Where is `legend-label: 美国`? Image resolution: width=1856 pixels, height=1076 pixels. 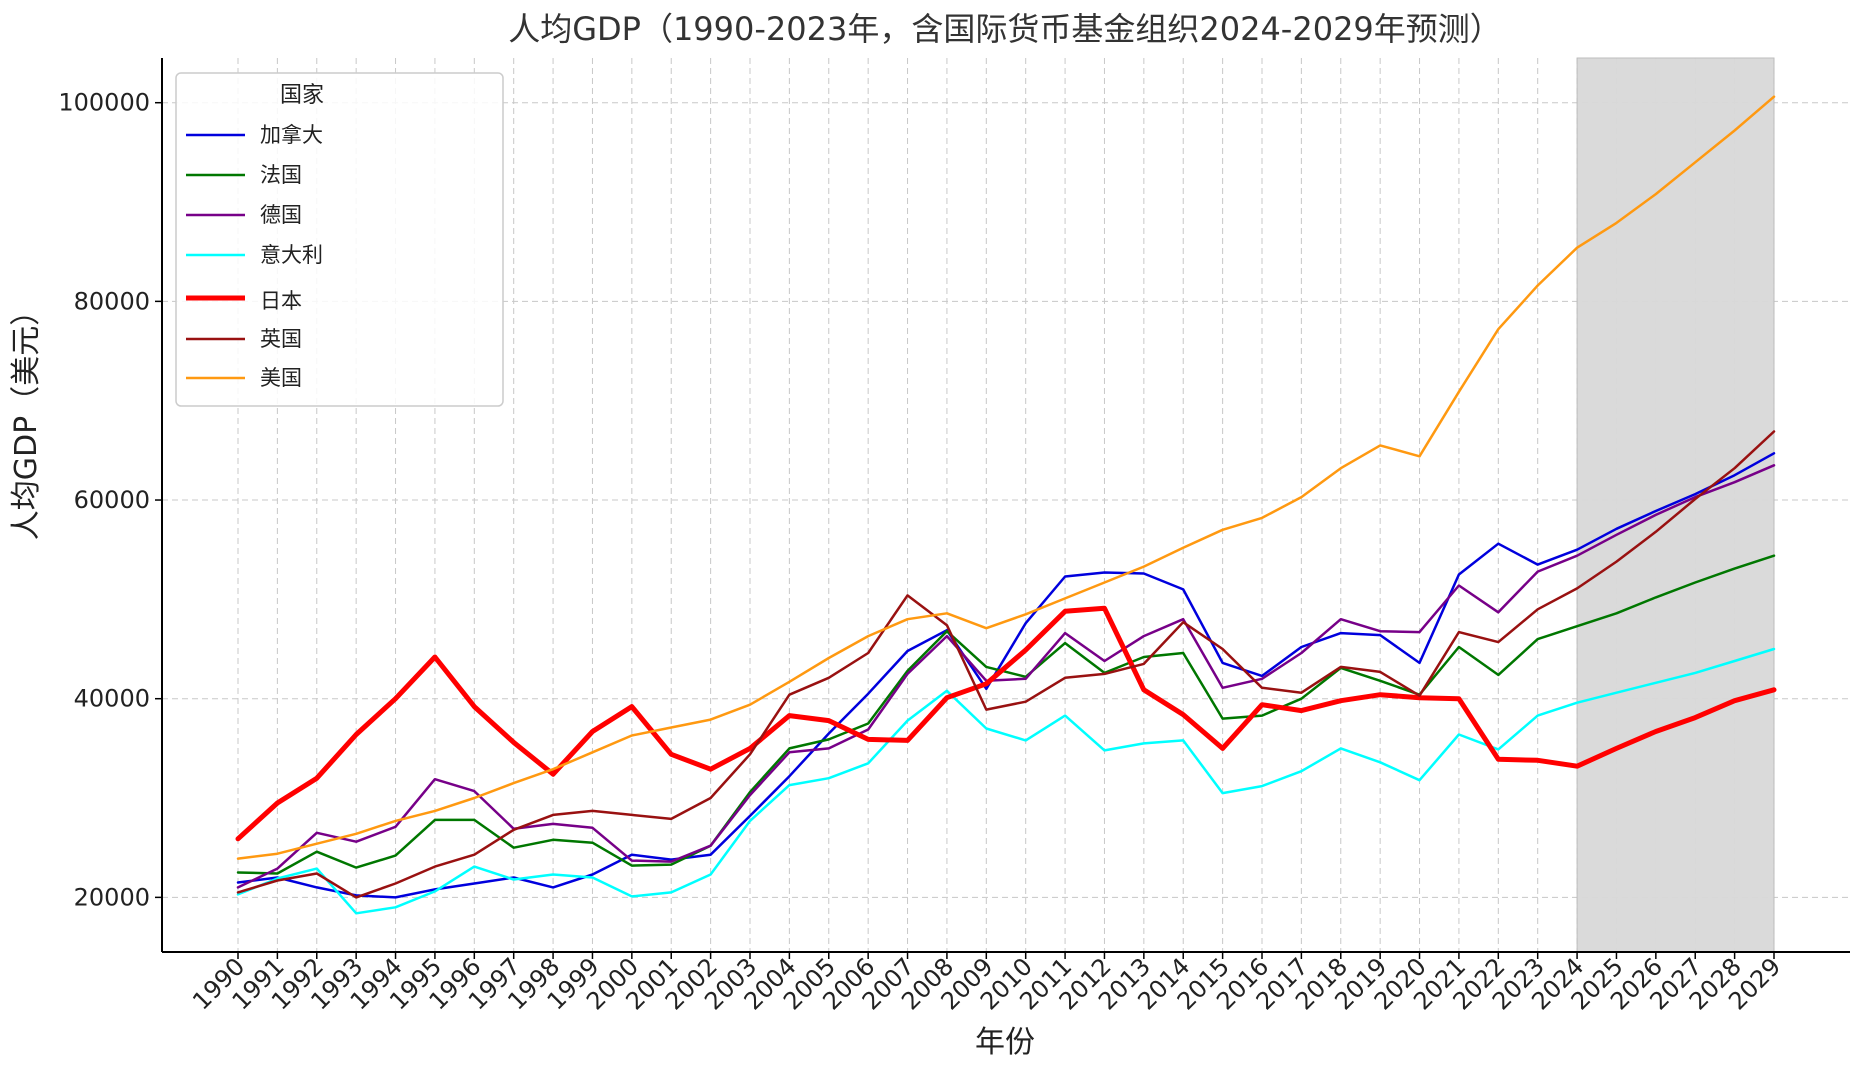
legend-label: 美国 is located at coordinates (281, 378).